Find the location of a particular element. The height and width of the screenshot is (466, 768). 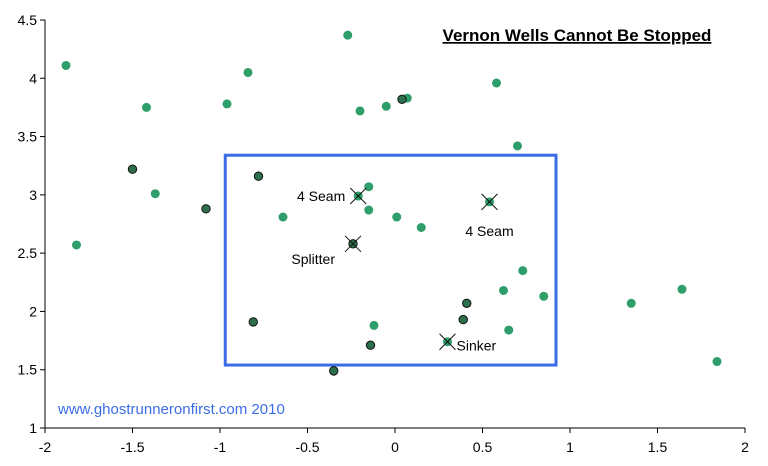

x-tick-label: 2 is located at coordinates (745, 447).